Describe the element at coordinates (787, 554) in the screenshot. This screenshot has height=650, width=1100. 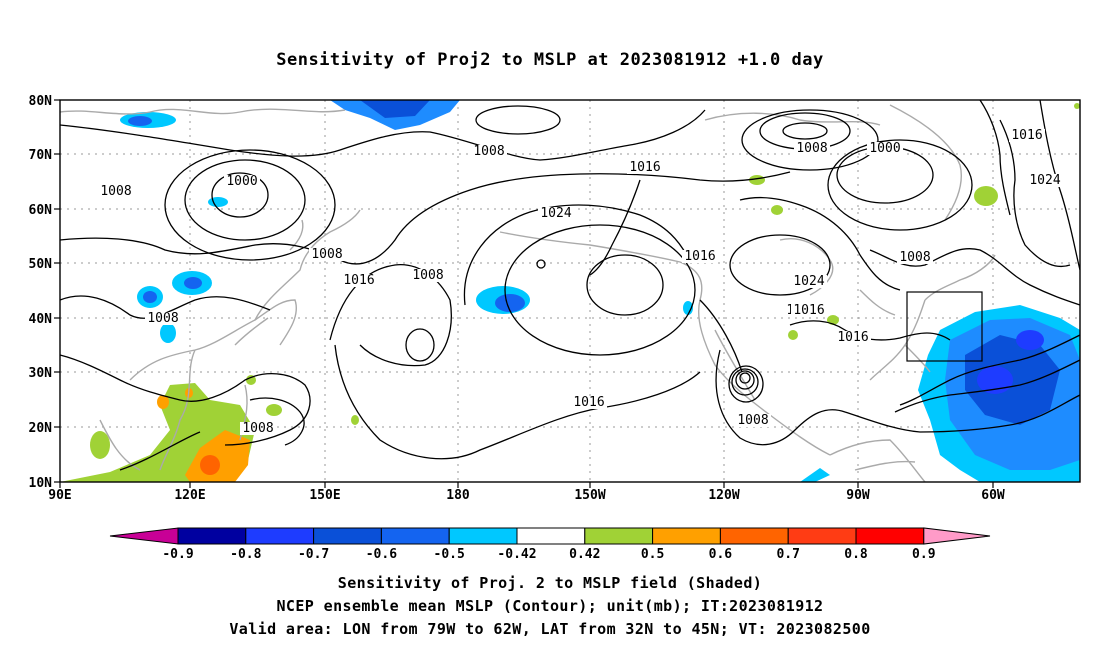
I see `colorbar-label: 0.7` at that location.